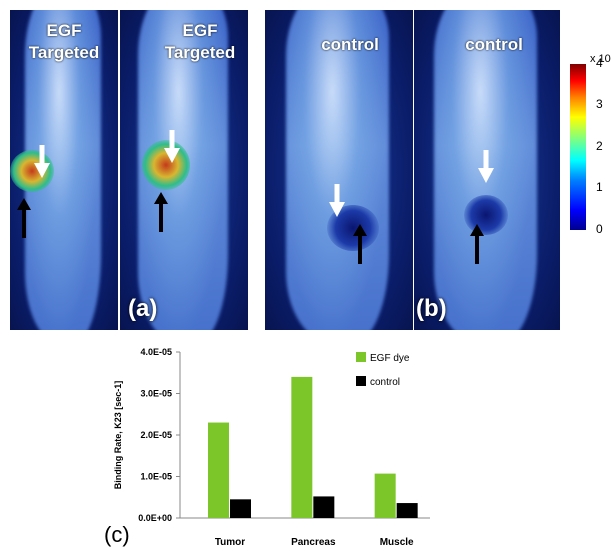 The width and height of the screenshot is (611, 551). I want to click on colorbar-exponent: x 10⁻⁵, so click(600, 59).